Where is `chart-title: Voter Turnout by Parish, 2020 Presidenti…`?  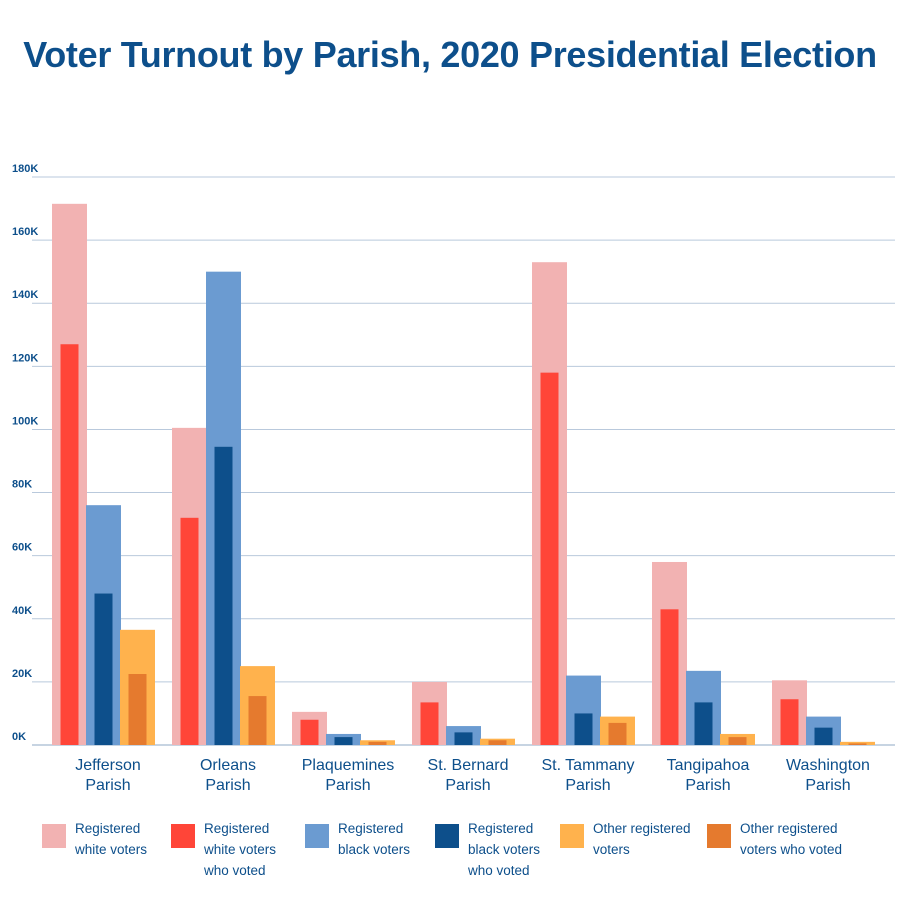 chart-title: Voter Turnout by Parish, 2020 Presidenti… is located at coordinates (450, 54).